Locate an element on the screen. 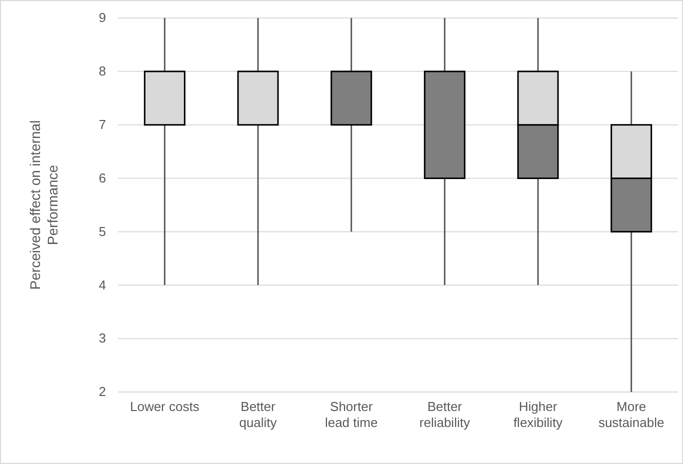 This screenshot has width=683, height=464. x-tick-label: Better reliability is located at coordinates (444, 414).